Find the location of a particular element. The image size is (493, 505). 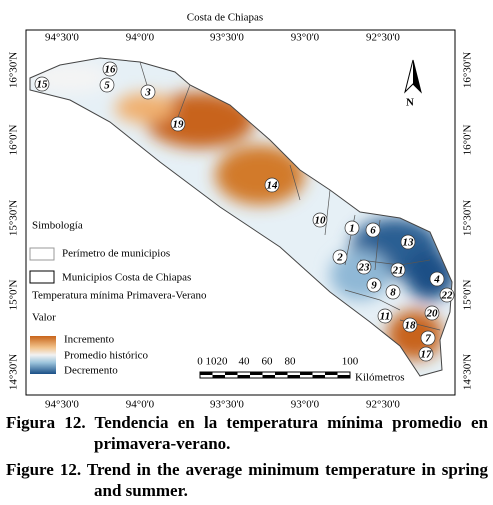

municipality-label: 18 is located at coordinates (411, 326).